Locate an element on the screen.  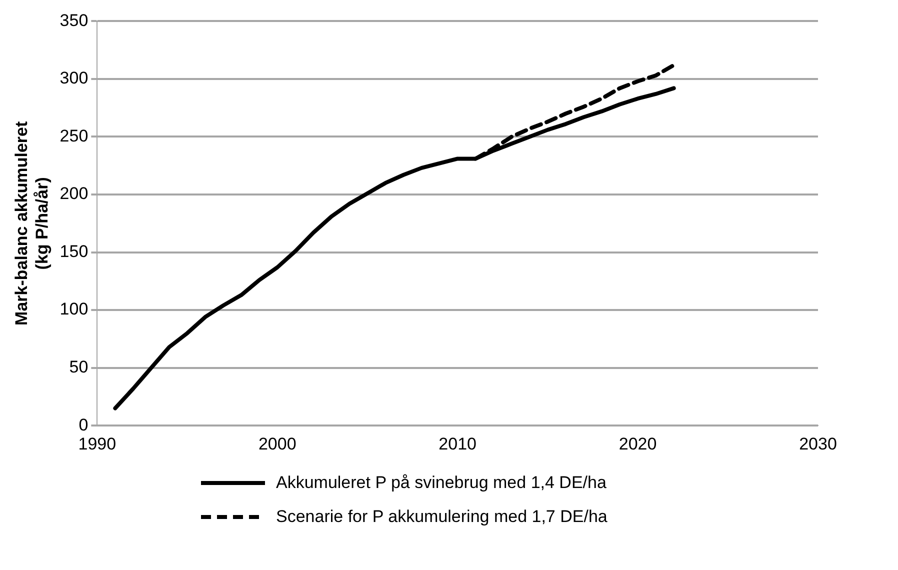
x-tick-label: 2010 is located at coordinates (457, 444).